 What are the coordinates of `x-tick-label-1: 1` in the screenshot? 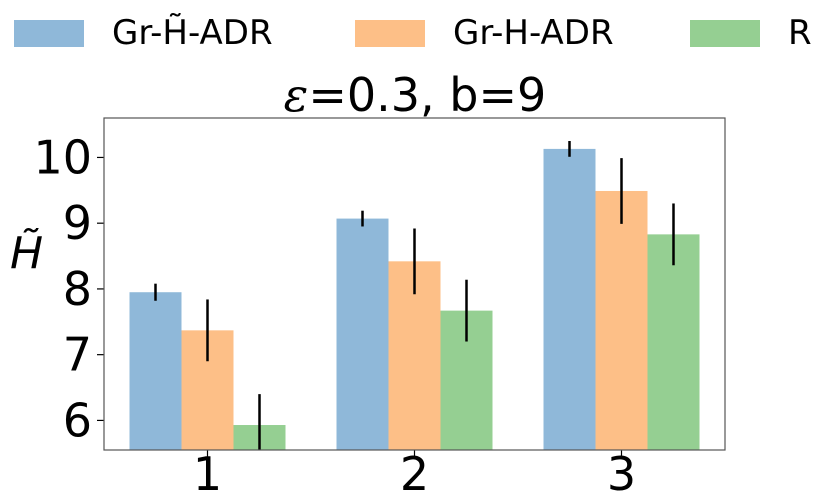 It's located at (207, 472).